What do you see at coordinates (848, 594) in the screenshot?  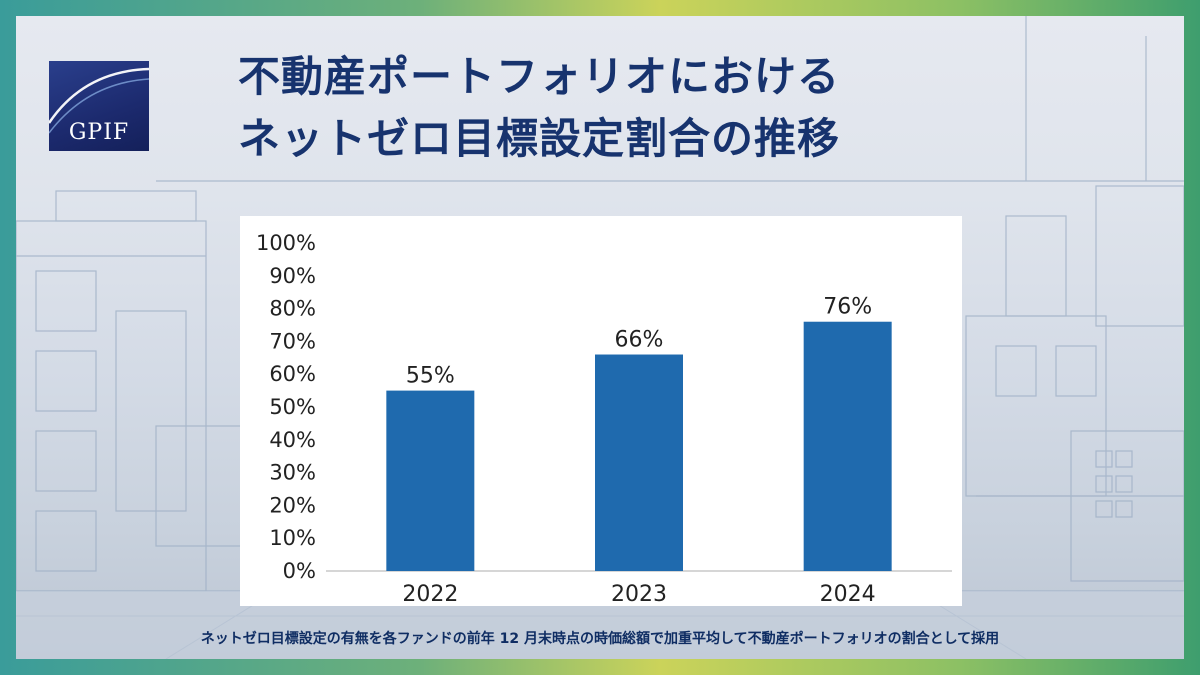 I see `x-tick-label: 2024` at bounding box center [848, 594].